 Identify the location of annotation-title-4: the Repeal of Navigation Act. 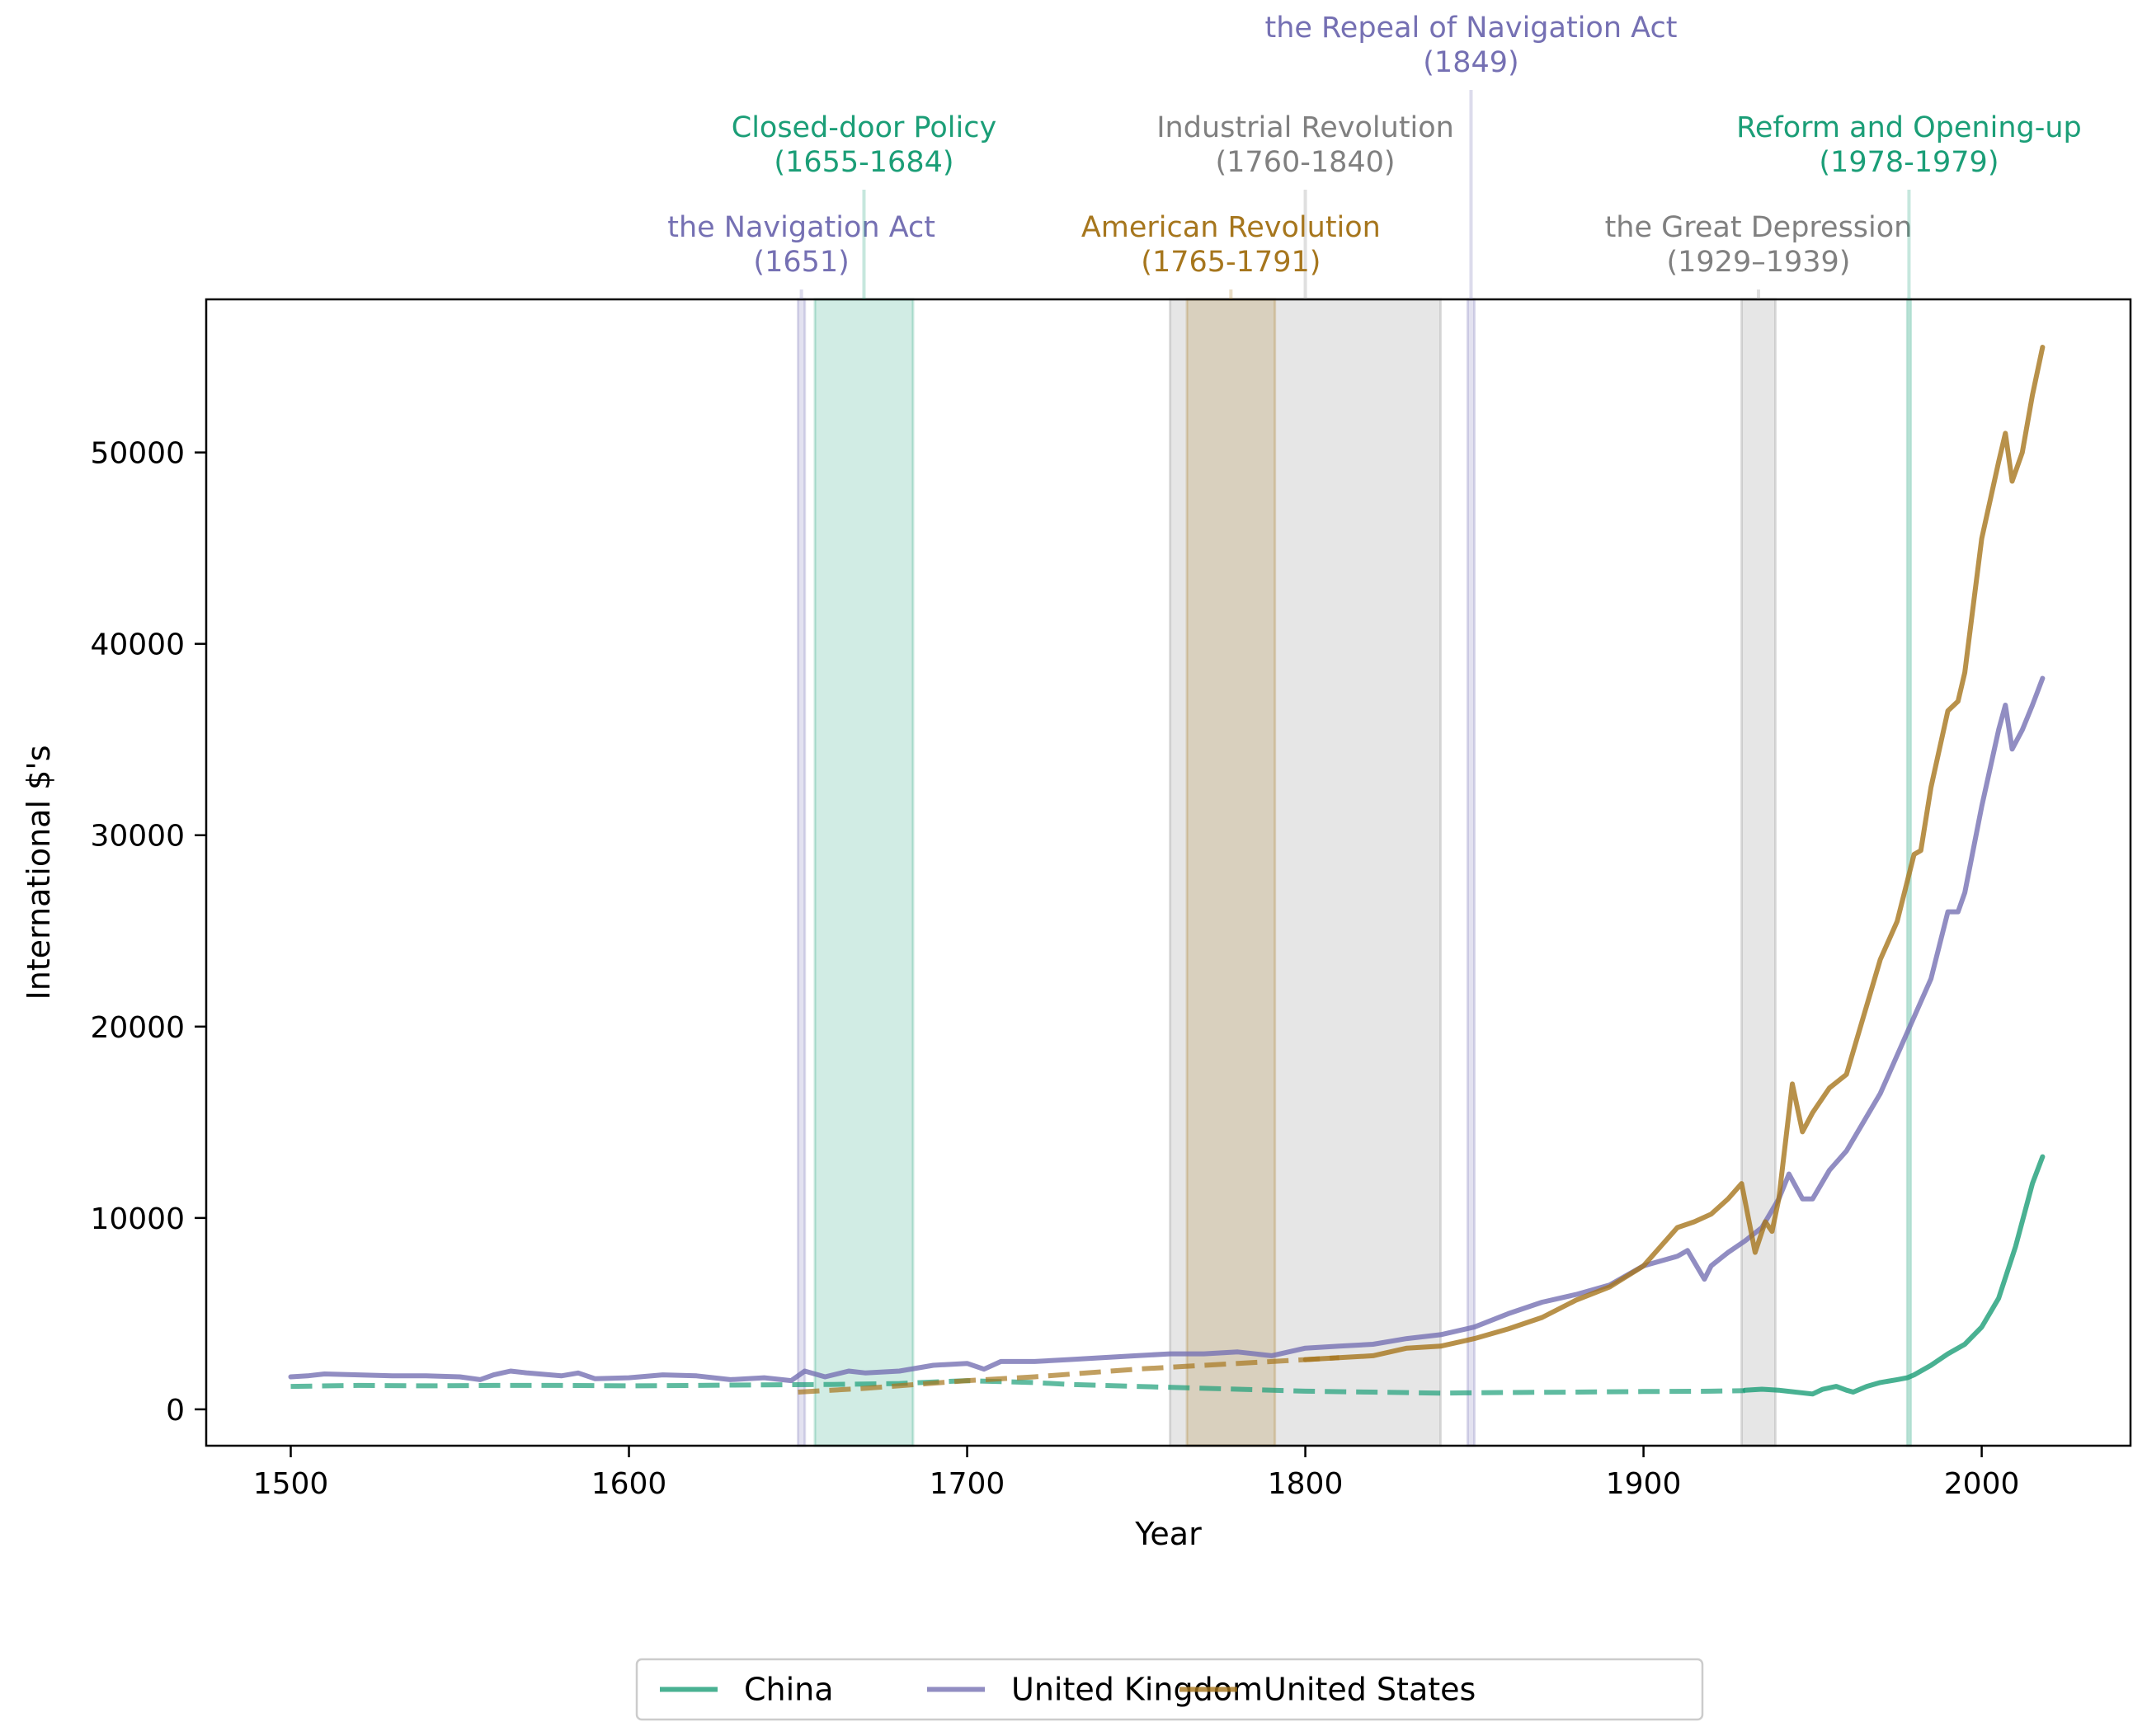
(1470, 28).